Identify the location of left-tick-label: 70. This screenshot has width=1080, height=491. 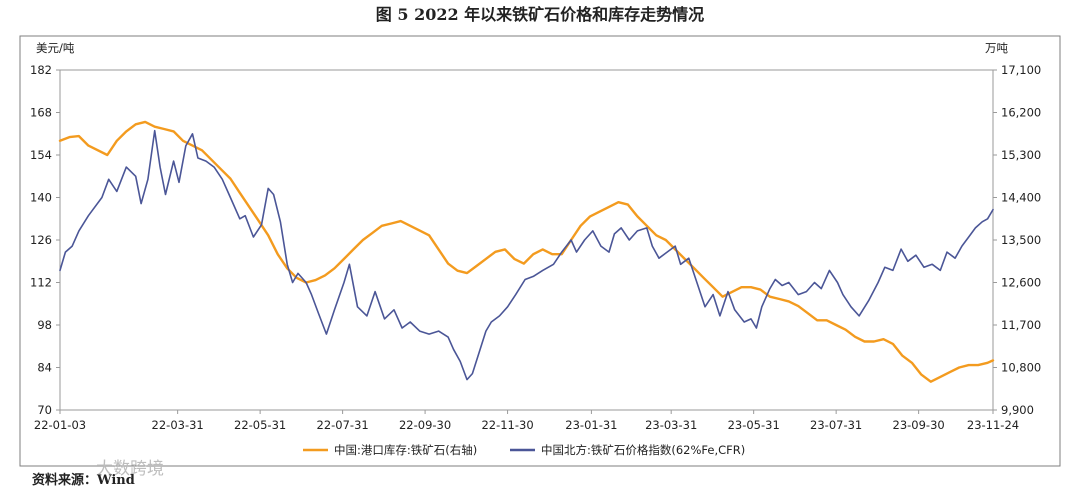
(44, 410).